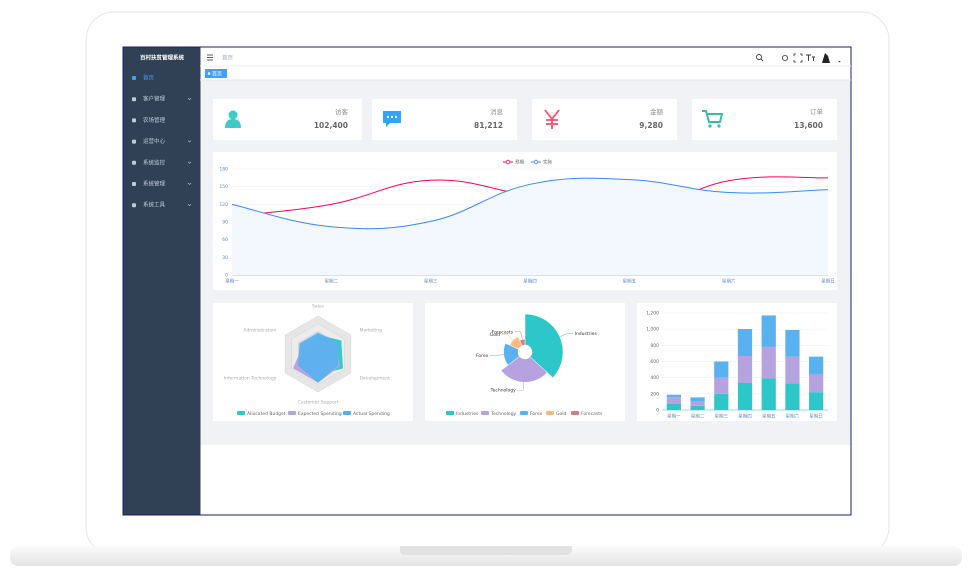  I want to click on icon-cart, so click(713, 116).